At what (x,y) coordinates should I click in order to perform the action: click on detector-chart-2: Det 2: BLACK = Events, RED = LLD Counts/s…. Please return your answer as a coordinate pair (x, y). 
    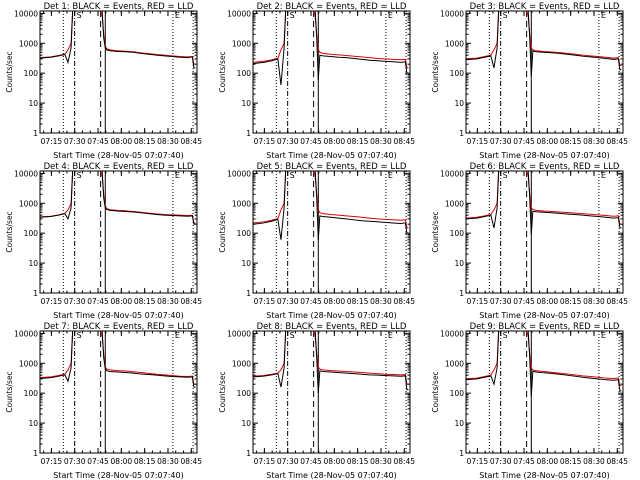
    Looking at the image, I should click on (316, 81).